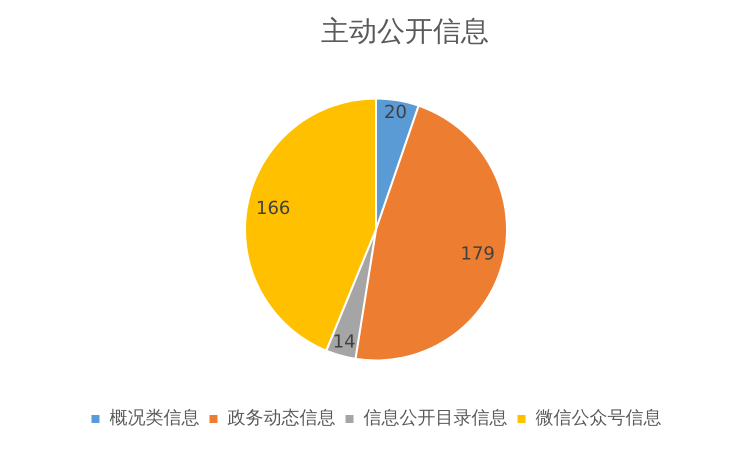 The image size is (752, 452). Describe the element at coordinates (599, 418) in the screenshot. I see `legend-label: 微信公众号信息` at that location.